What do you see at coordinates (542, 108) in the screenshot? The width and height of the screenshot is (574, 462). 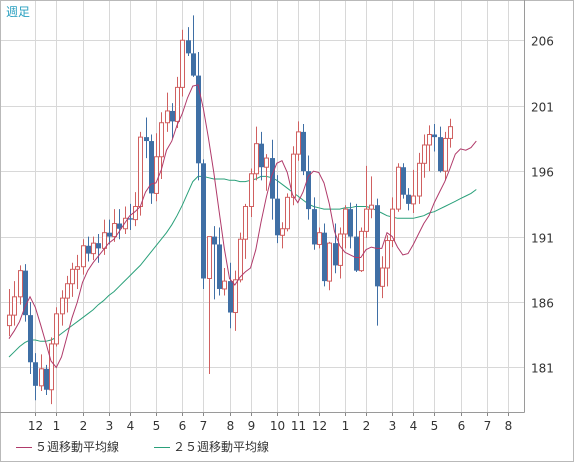 I see `y-tick-label: 201` at bounding box center [542, 108].